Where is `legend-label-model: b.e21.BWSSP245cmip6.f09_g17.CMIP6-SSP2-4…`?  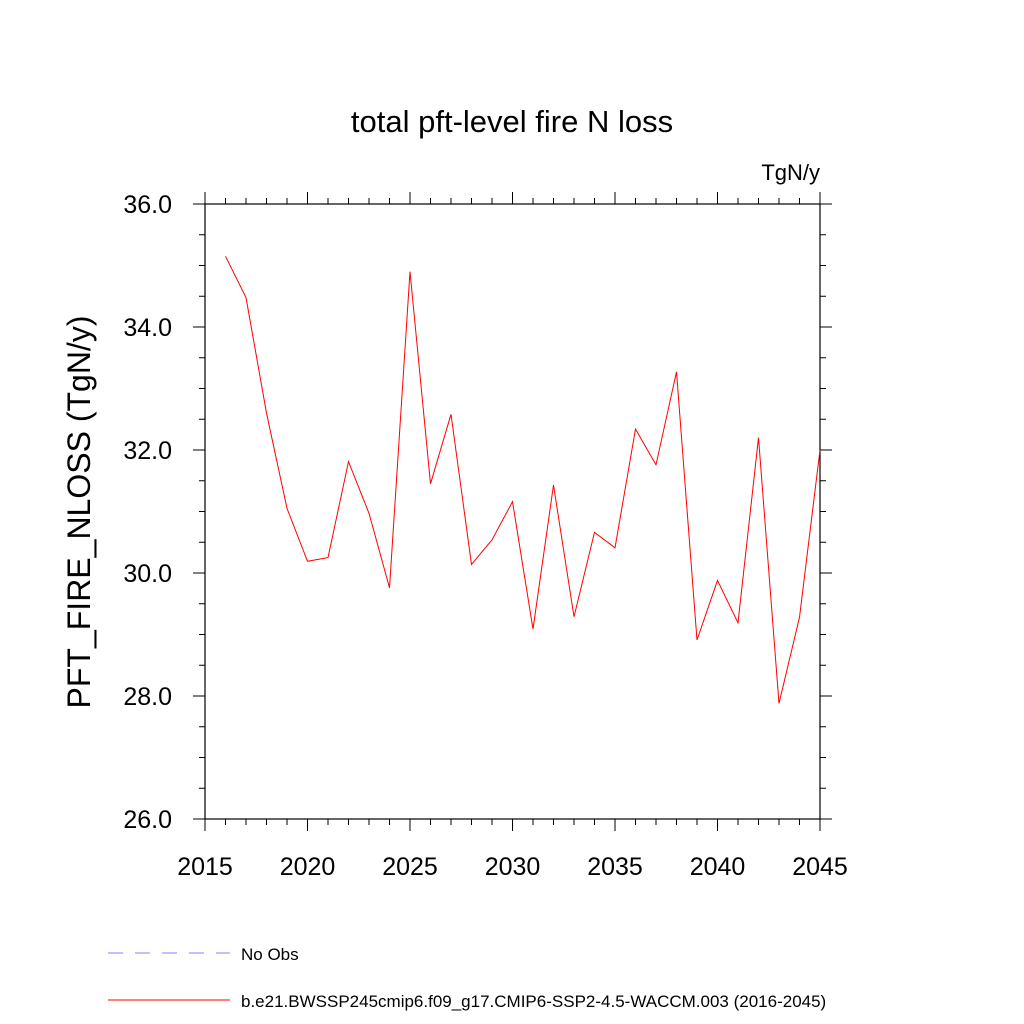
legend-label-model: b.e21.BWSSP245cmip6.f09_g17.CMIP6-SSP2-4… is located at coordinates (533, 1001).